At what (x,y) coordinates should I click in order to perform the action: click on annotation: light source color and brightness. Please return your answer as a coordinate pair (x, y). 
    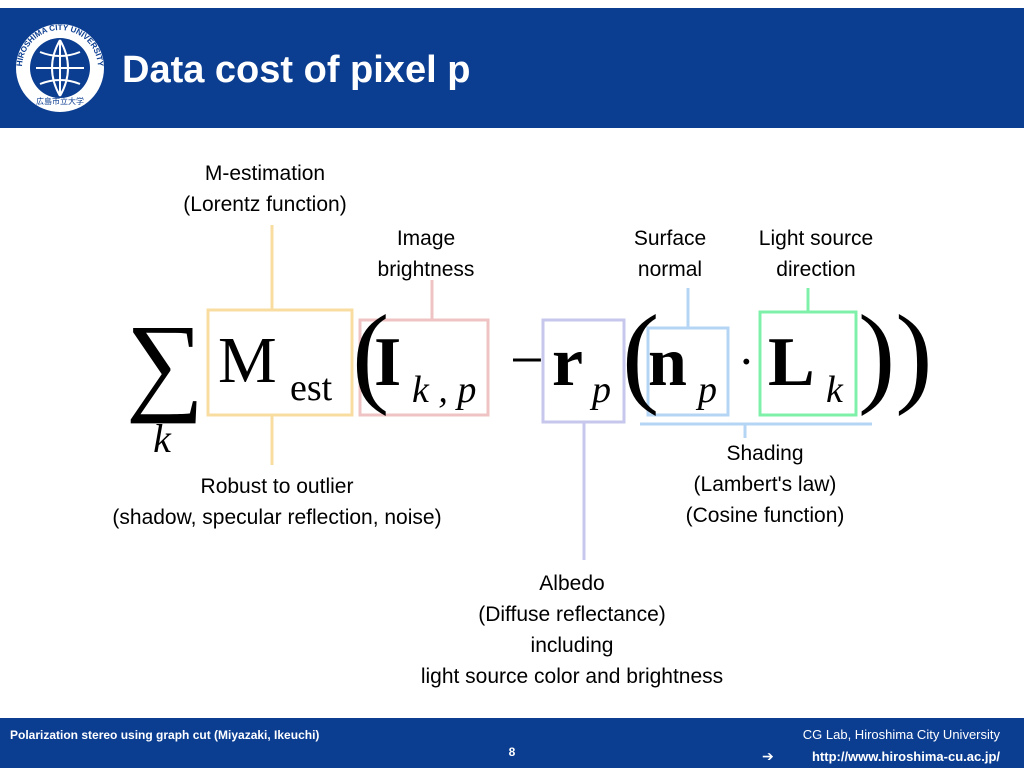
    Looking at the image, I should click on (572, 676).